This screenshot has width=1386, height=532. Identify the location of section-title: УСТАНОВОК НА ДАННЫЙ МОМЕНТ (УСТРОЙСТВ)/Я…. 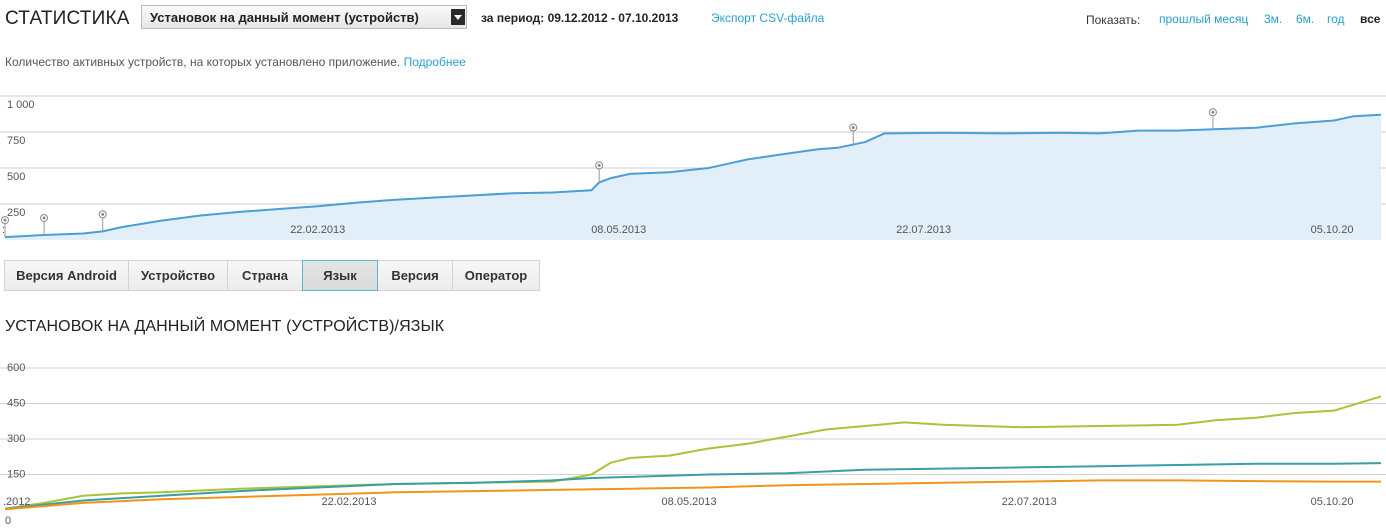
(225, 326).